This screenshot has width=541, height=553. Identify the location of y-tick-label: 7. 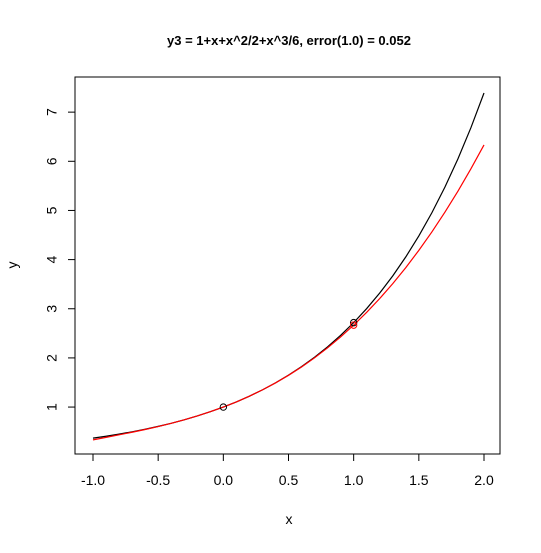
(52, 112).